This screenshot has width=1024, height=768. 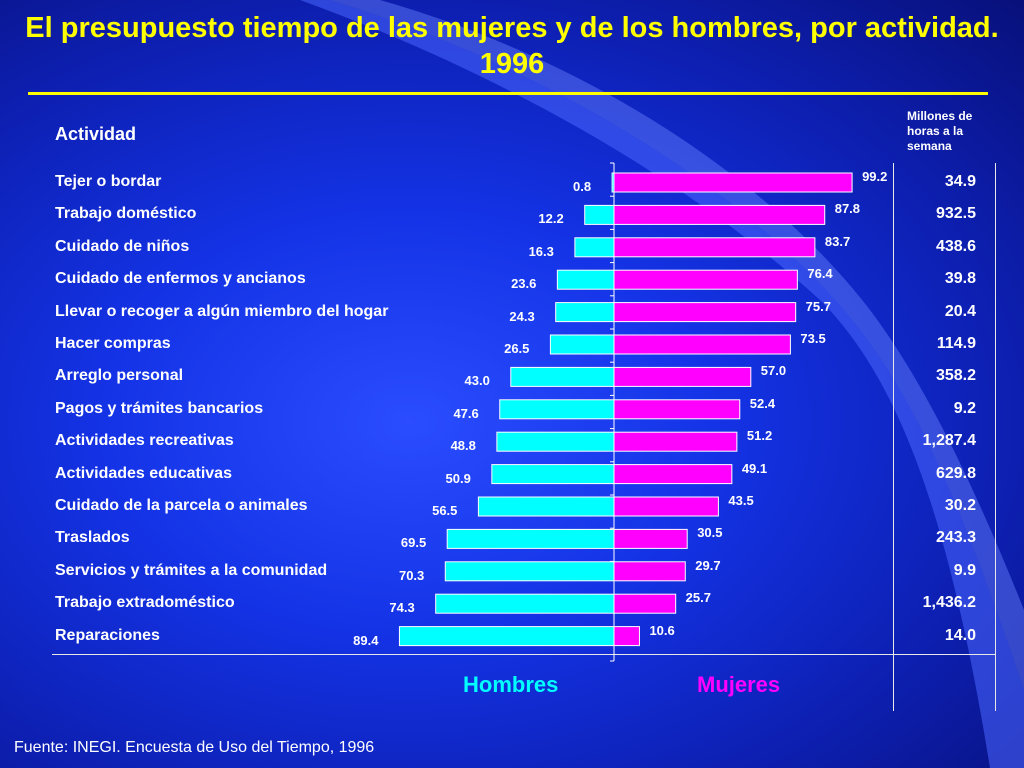 What do you see at coordinates (541, 251) in the screenshot?
I see `value-label-hombres: 16.3` at bounding box center [541, 251].